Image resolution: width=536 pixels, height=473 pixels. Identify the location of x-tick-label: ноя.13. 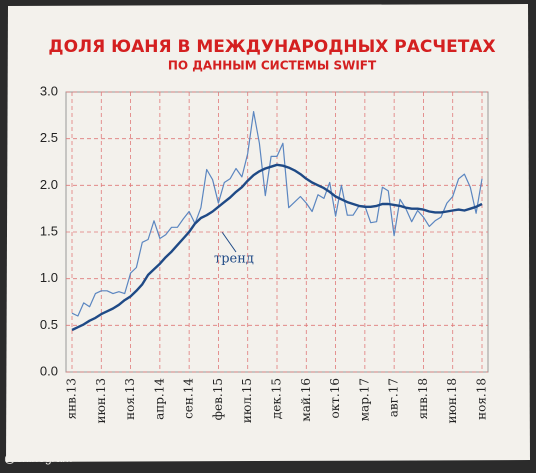
(130, 399).